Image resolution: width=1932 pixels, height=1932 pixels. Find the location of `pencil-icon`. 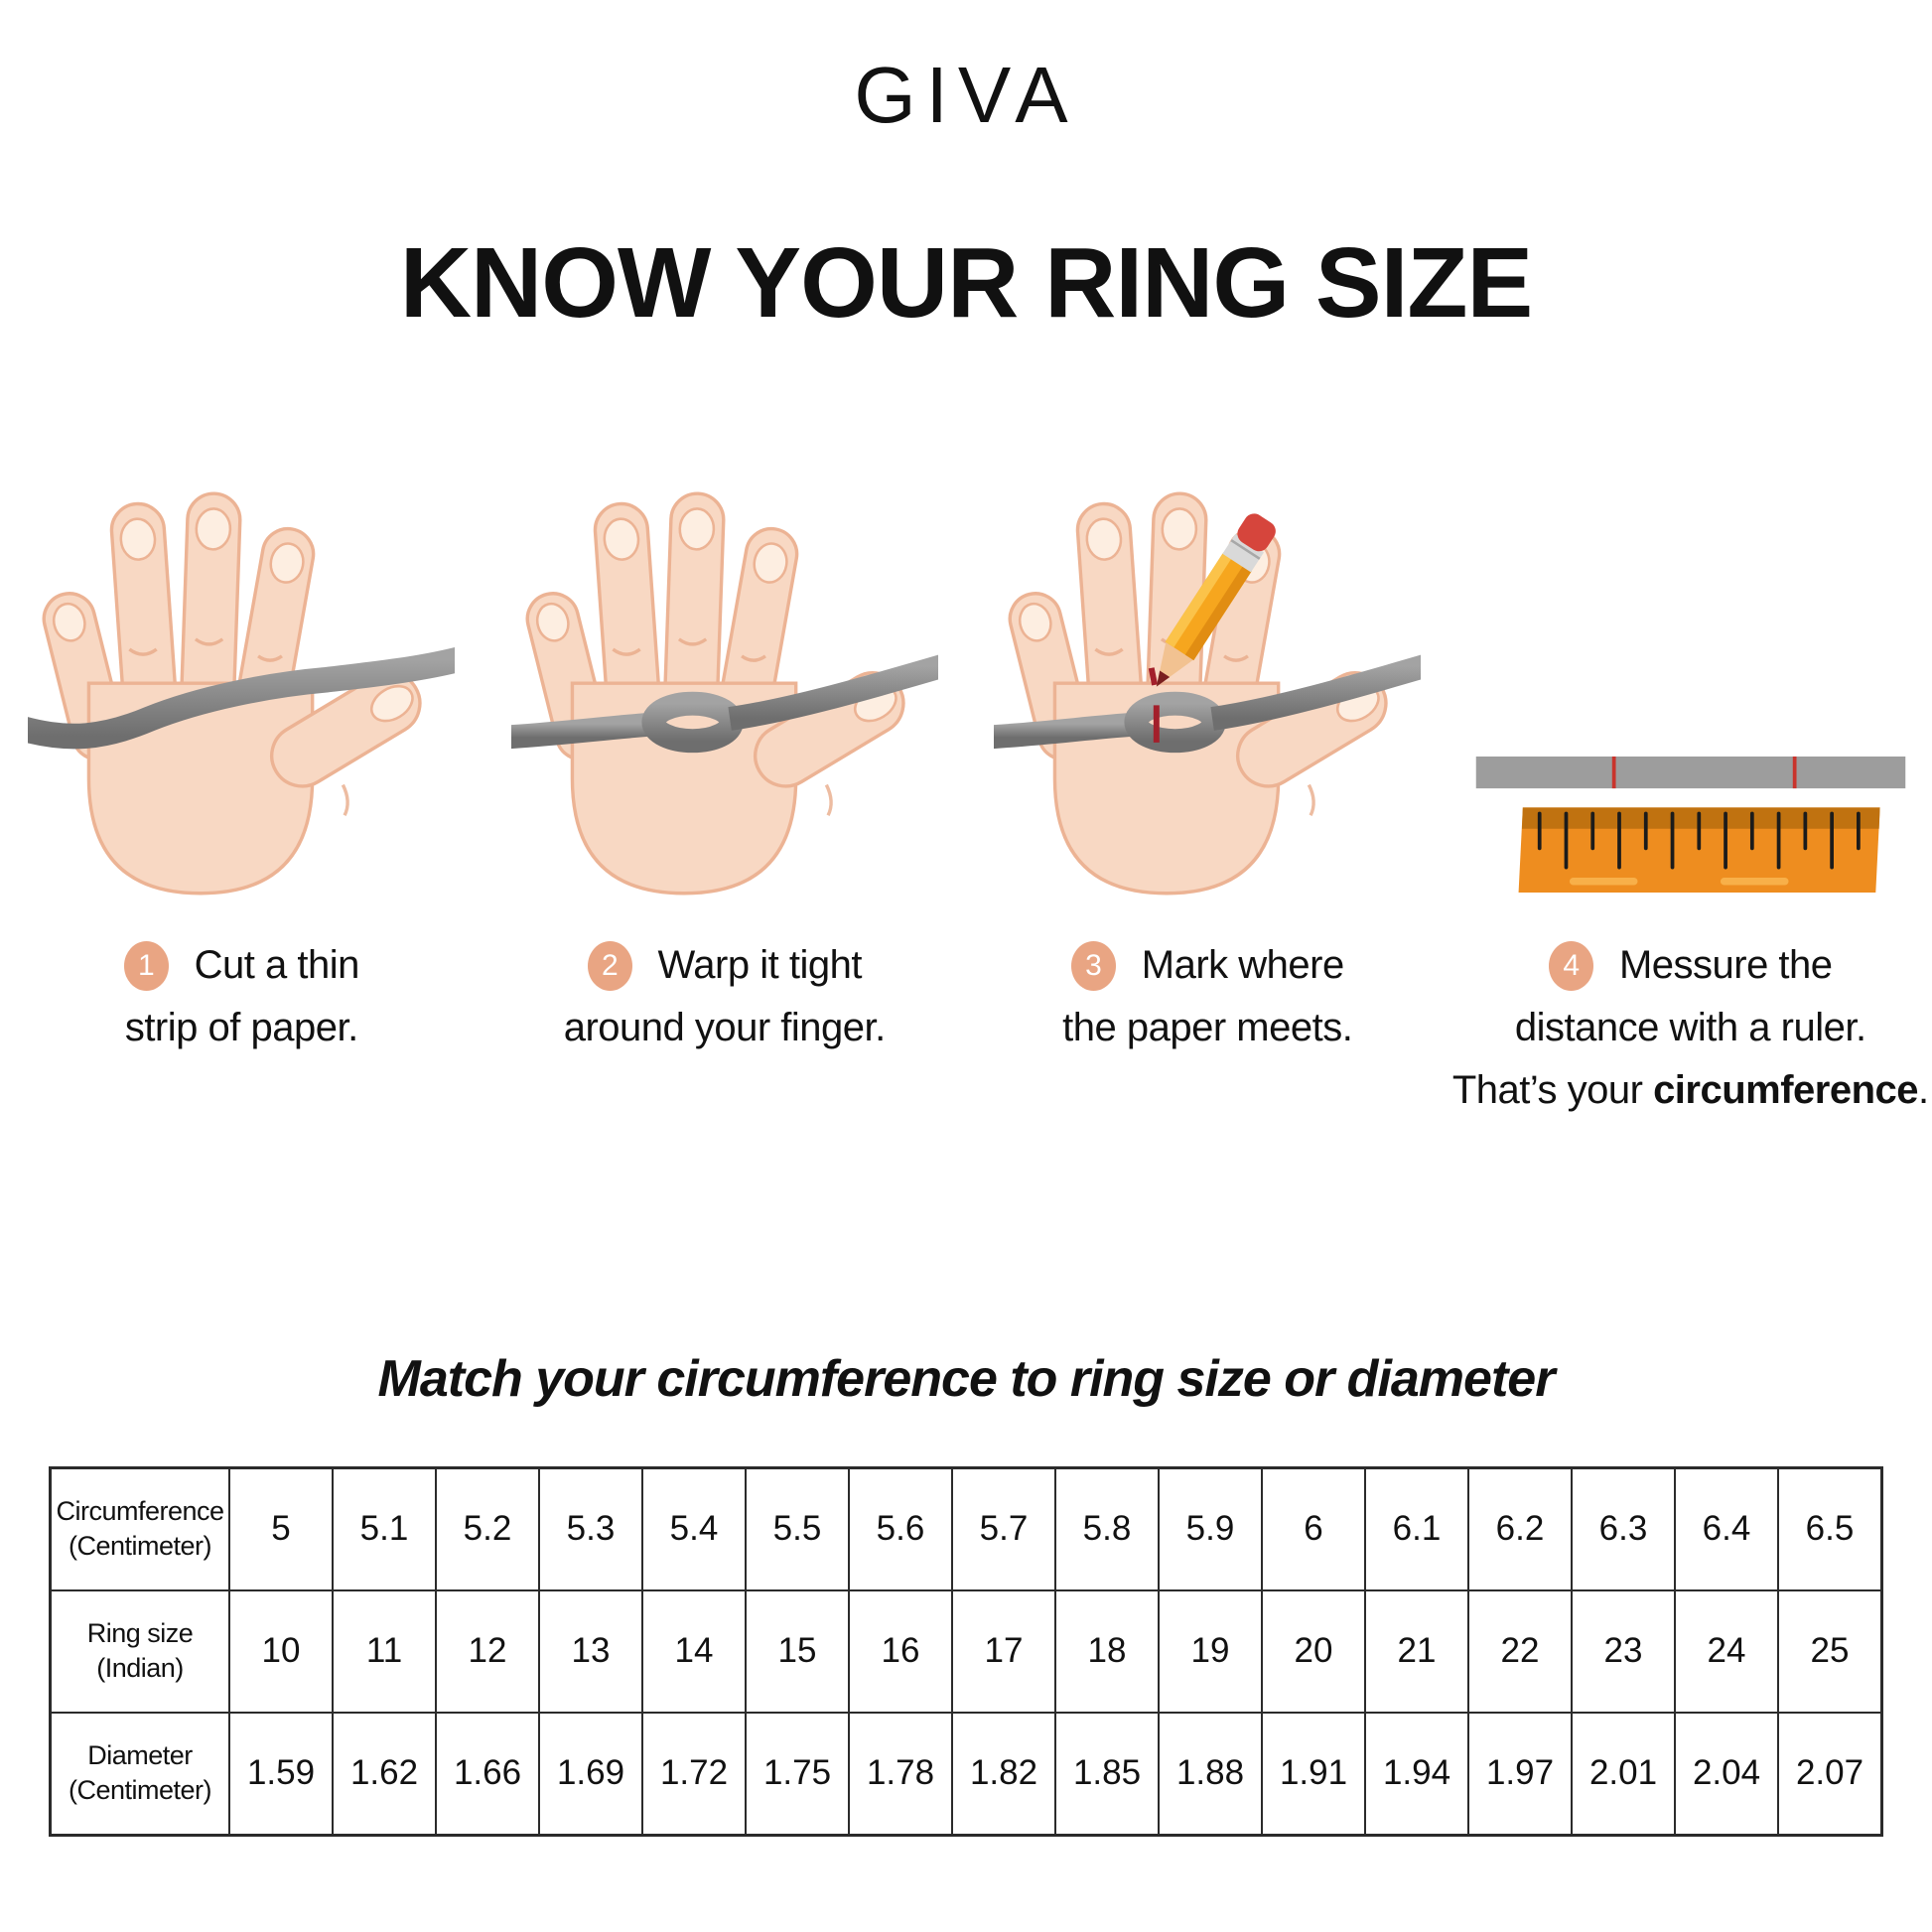

pencil-icon is located at coordinates (1217, 600).